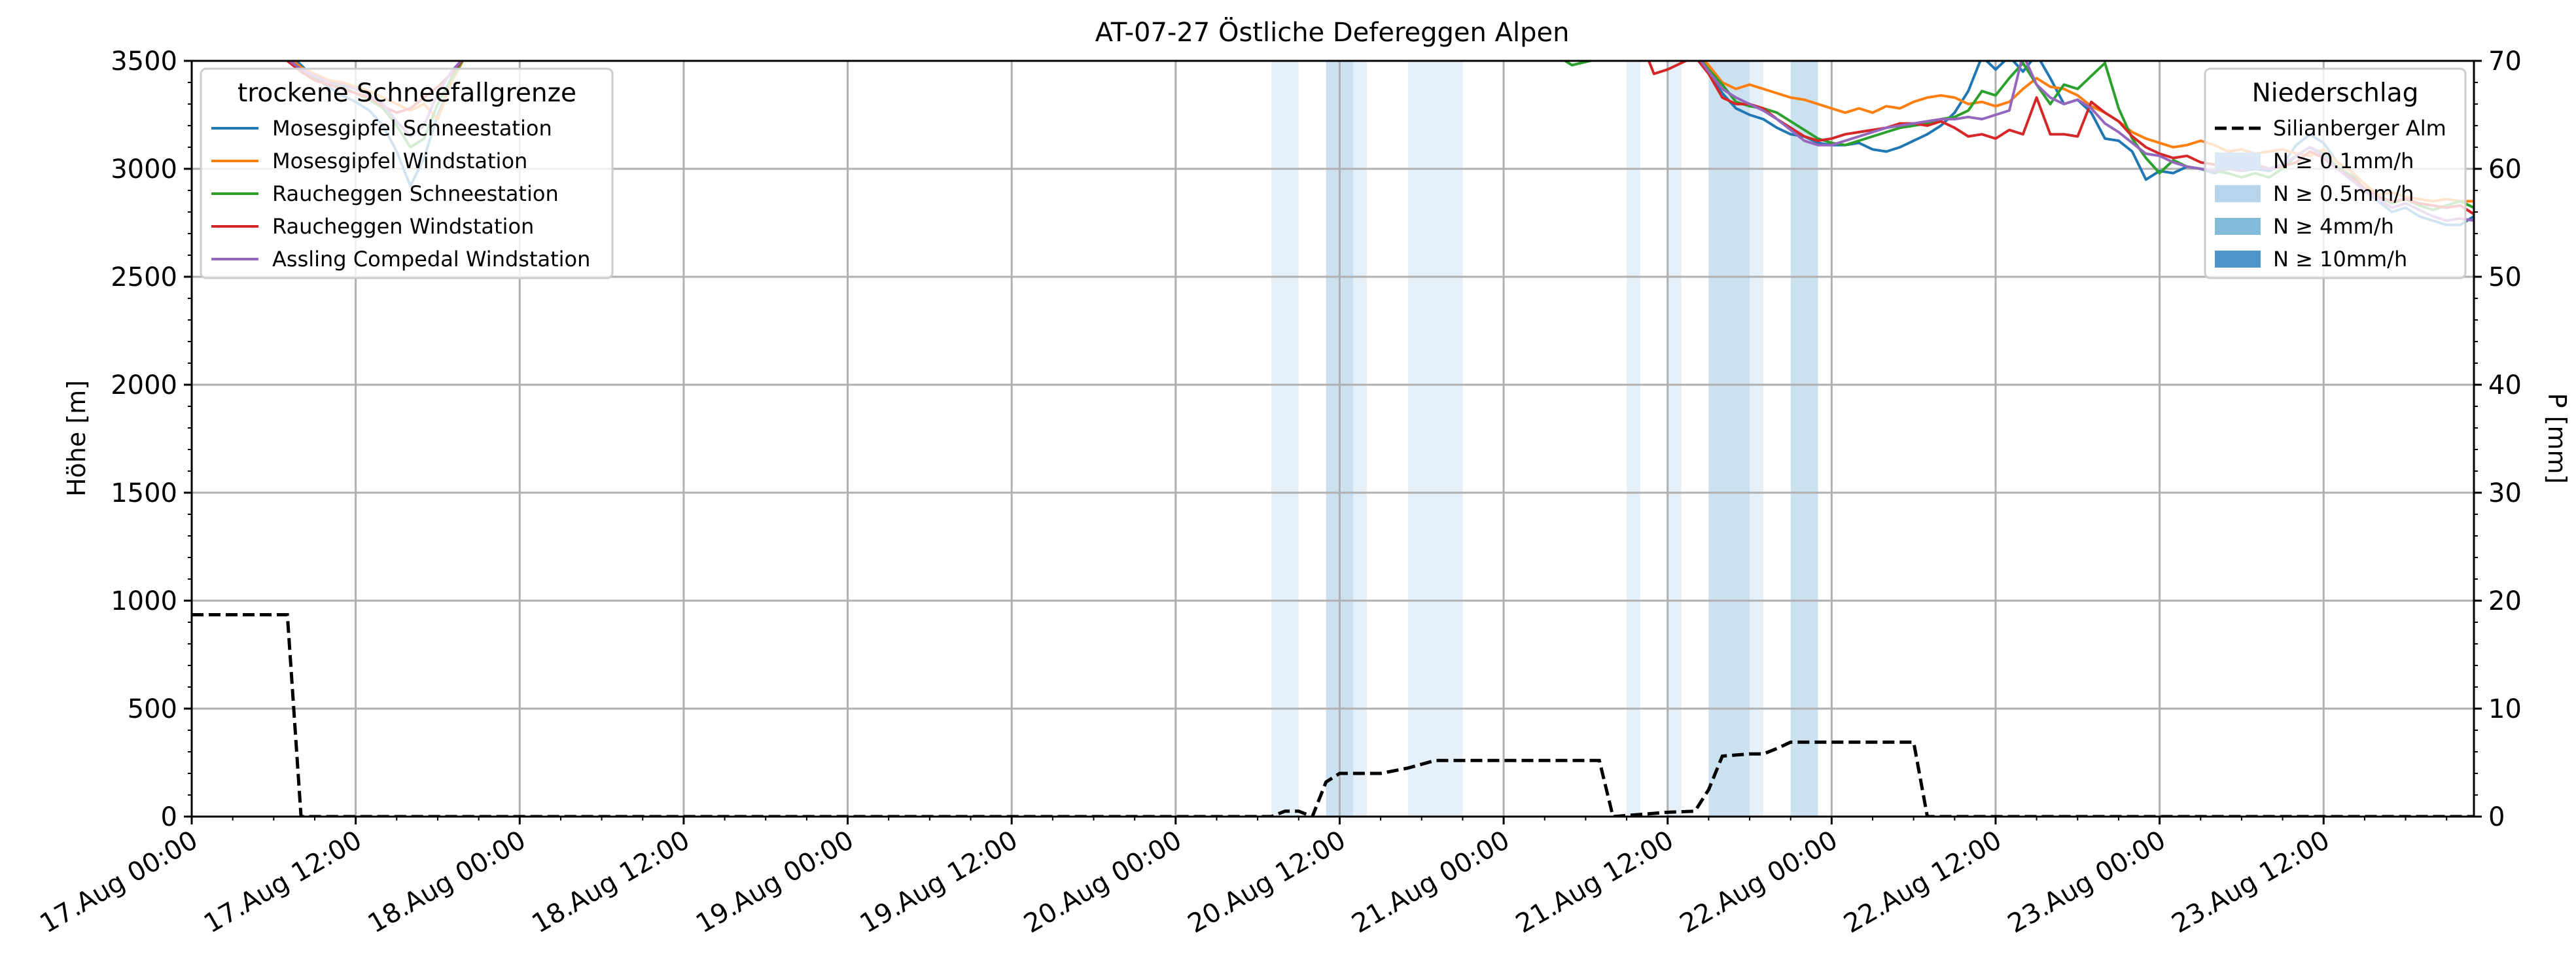  Describe the element at coordinates (76, 439) in the screenshot. I see `y-axis-label: Höhe [m]` at that location.